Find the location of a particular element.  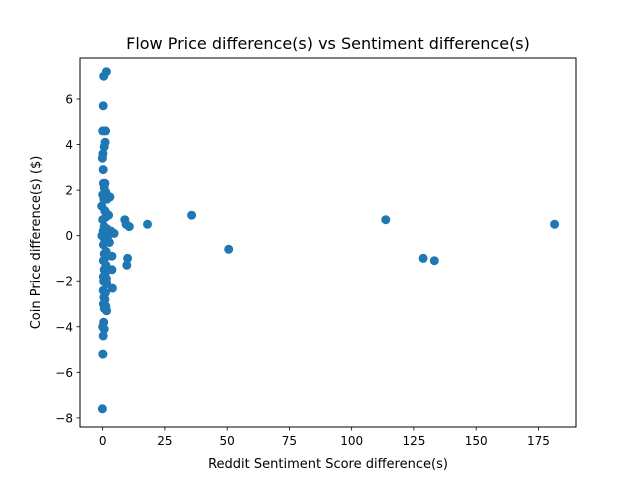

x-tick-label: 50 is located at coordinates (227, 441).